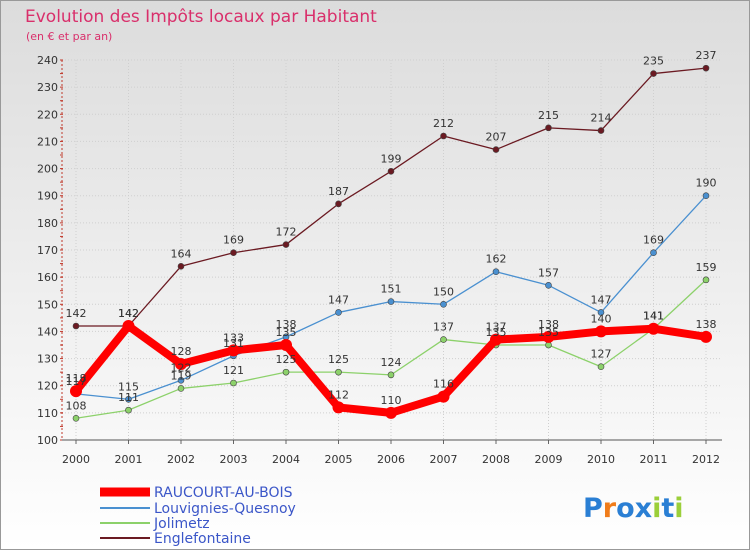 Image resolution: width=750 pixels, height=550 pixels. I want to click on data-label: 127, so click(601, 354).